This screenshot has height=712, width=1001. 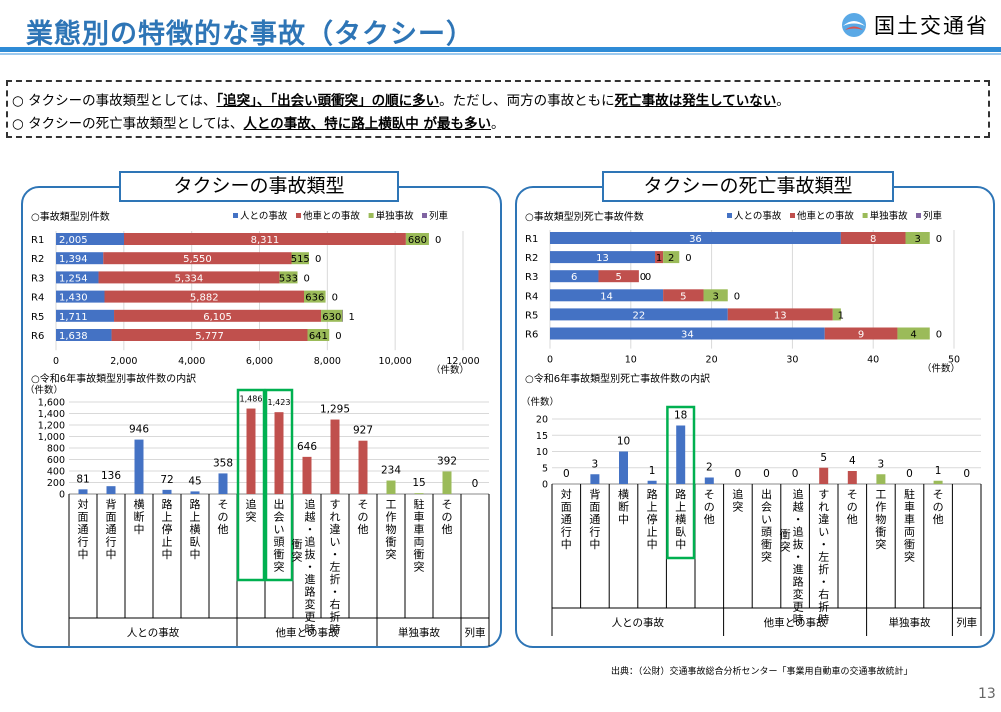 What do you see at coordinates (419, 517) in the screenshot?
I see `category-label-char: 車` at bounding box center [419, 517].